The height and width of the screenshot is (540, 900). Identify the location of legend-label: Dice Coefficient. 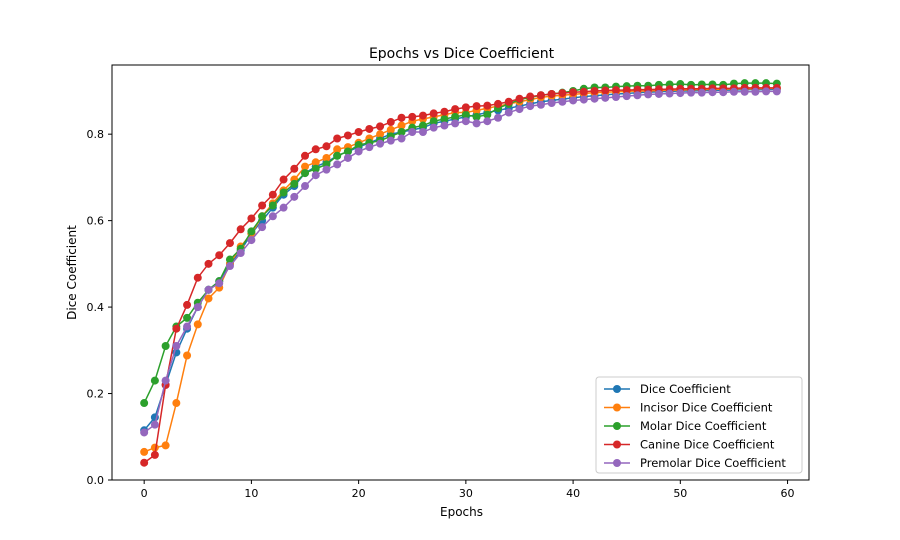
(685, 389).